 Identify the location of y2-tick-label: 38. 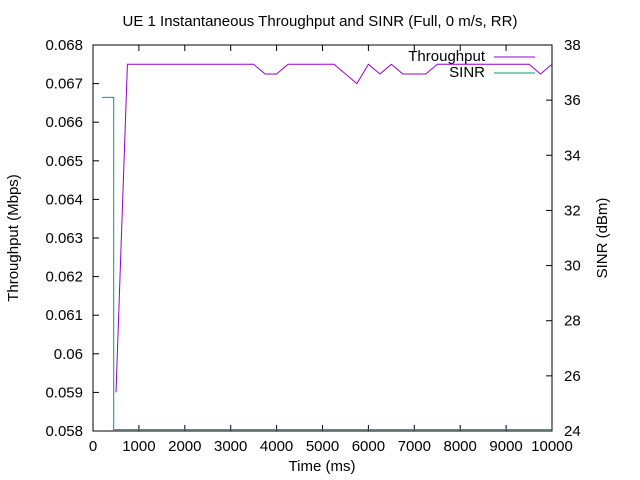
(572, 45).